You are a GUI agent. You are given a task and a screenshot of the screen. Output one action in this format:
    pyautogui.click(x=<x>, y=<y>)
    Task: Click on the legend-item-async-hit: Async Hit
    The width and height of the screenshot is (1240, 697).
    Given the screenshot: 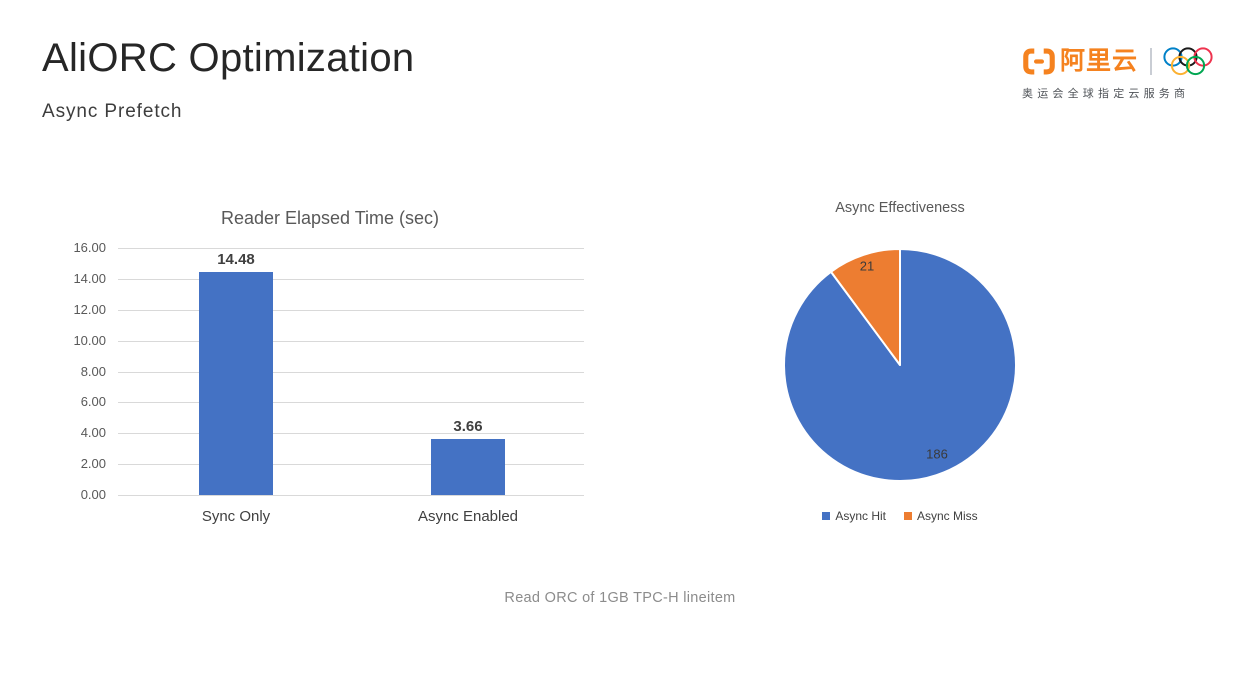 What is the action you would take?
    pyautogui.click(x=854, y=516)
    